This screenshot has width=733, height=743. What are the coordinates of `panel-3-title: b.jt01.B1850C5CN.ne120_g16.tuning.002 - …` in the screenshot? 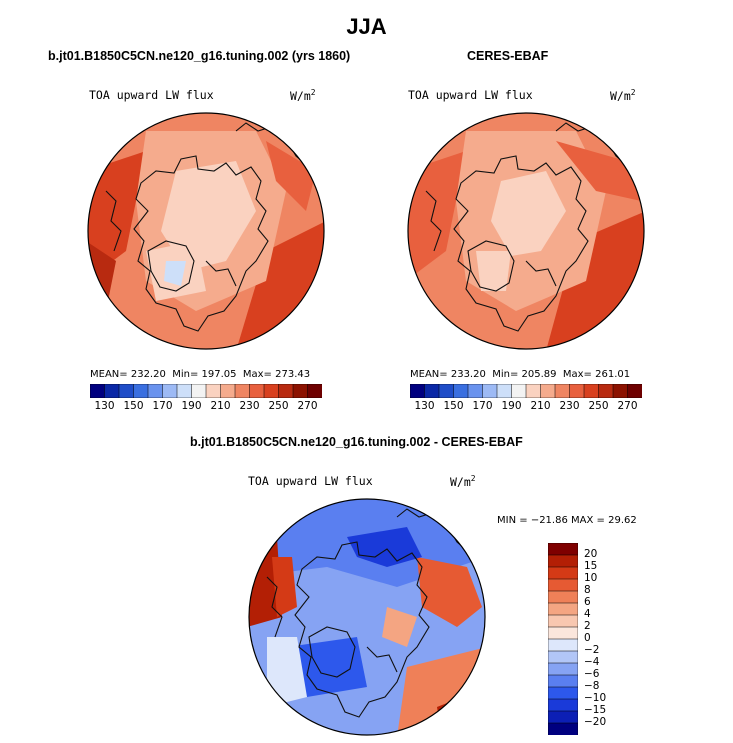 It's located at (356, 442).